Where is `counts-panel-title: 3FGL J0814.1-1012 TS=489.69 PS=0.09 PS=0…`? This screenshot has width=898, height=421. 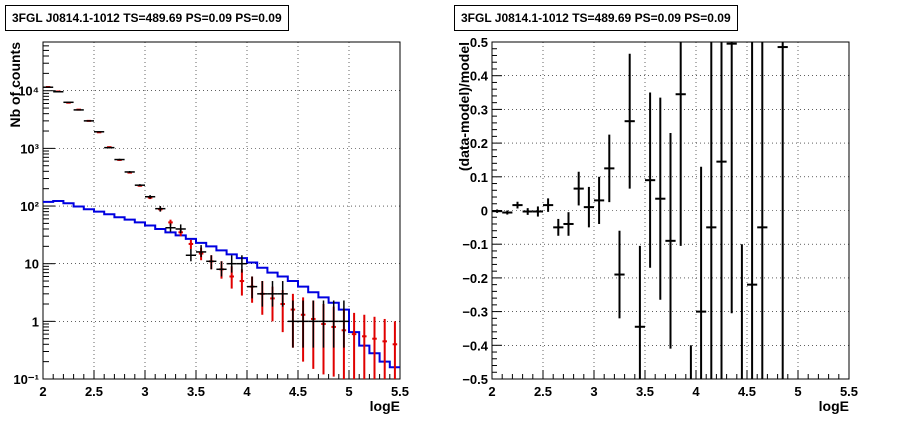
counts-panel-title: 3FGL J0814.1-1012 TS=489.69 PS=0.09 PS=0… is located at coordinates (147, 18).